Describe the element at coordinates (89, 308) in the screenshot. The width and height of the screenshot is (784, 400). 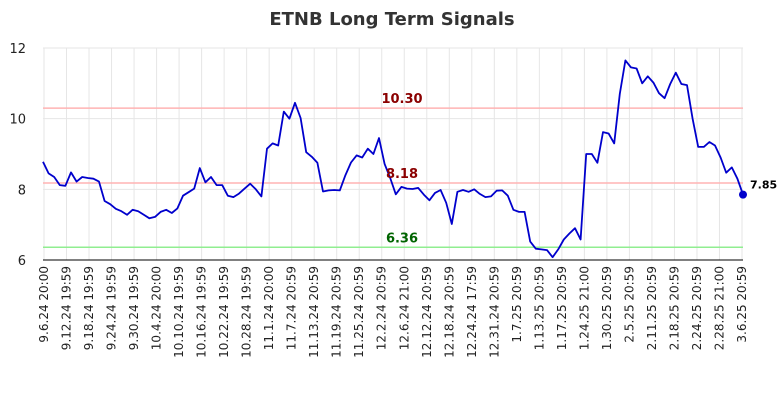
I see `x-tick-label: 9.18.24 19:59` at that location.